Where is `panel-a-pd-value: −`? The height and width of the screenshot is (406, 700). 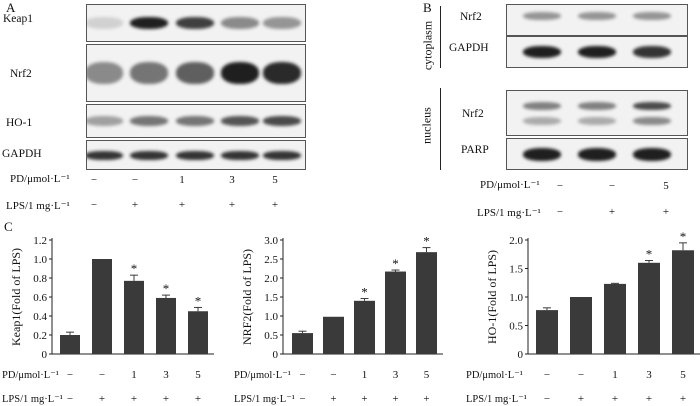
panel-a-pd-value: − is located at coordinates (94, 180).